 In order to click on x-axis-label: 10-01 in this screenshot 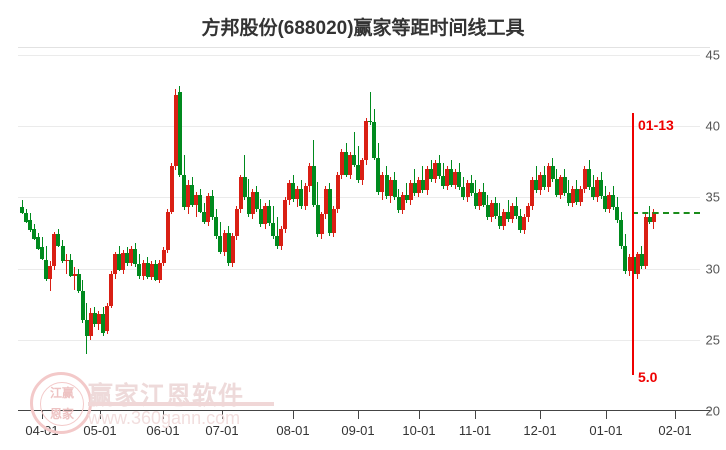, I will do `click(419, 430)`.